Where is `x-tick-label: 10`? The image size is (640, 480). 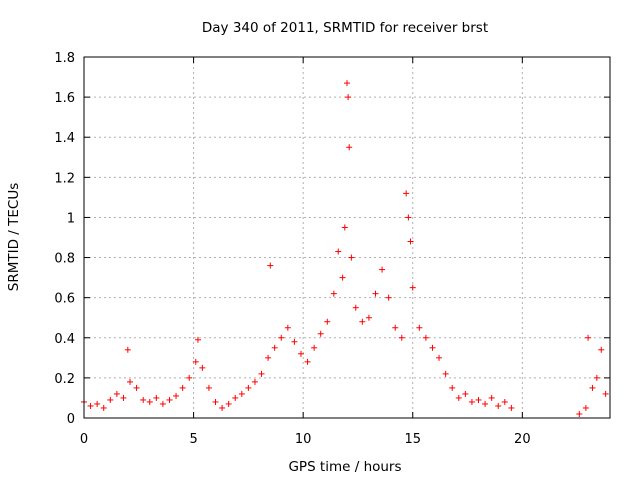
x-tick-label: 10 is located at coordinates (303, 439).